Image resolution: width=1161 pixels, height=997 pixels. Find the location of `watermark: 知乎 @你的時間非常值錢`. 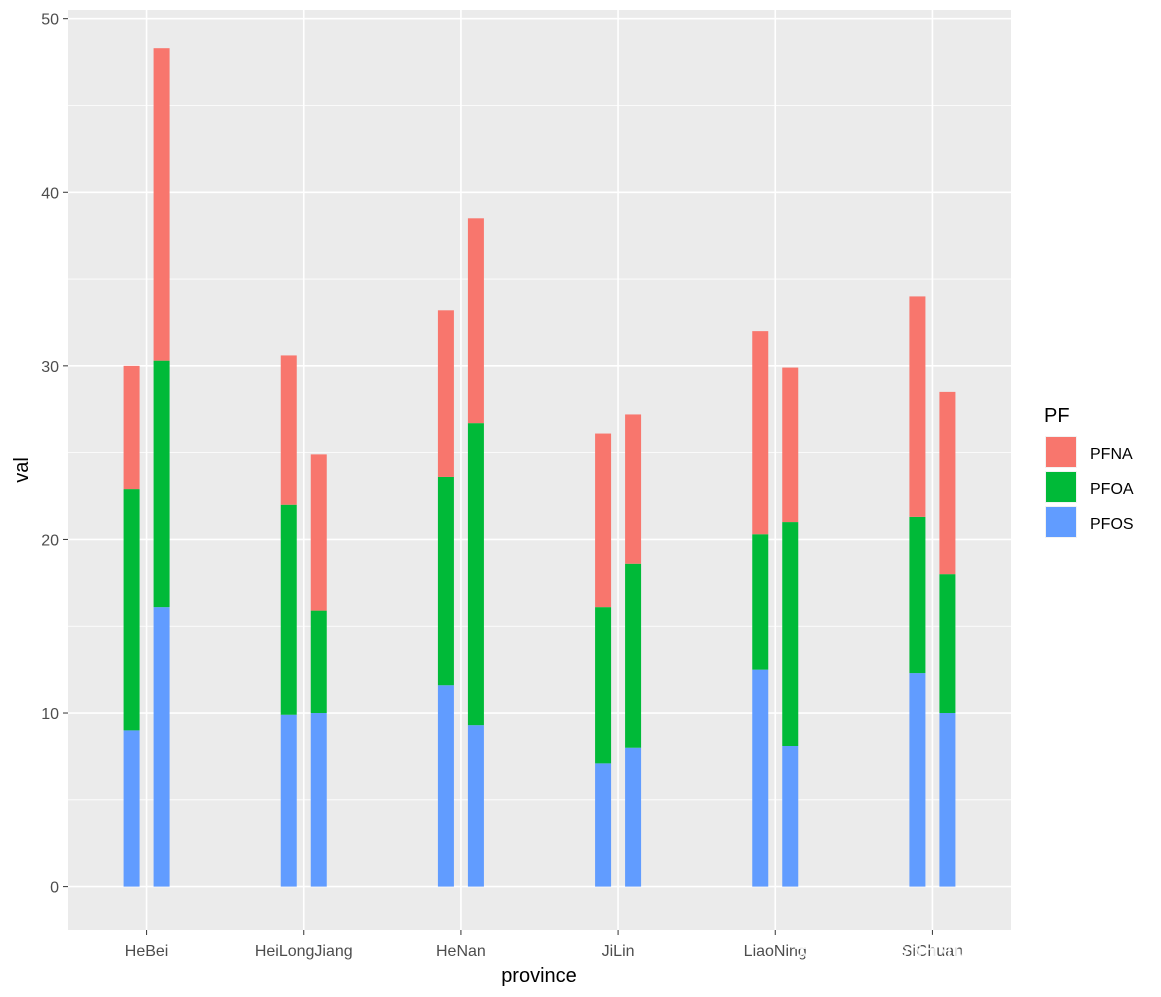

watermark: 知乎 @你的時間非常值錢 is located at coordinates (963, 950).